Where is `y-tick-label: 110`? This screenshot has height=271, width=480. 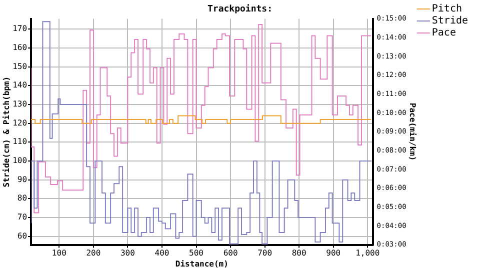
y-tick-label: 110 is located at coordinates (20, 141).